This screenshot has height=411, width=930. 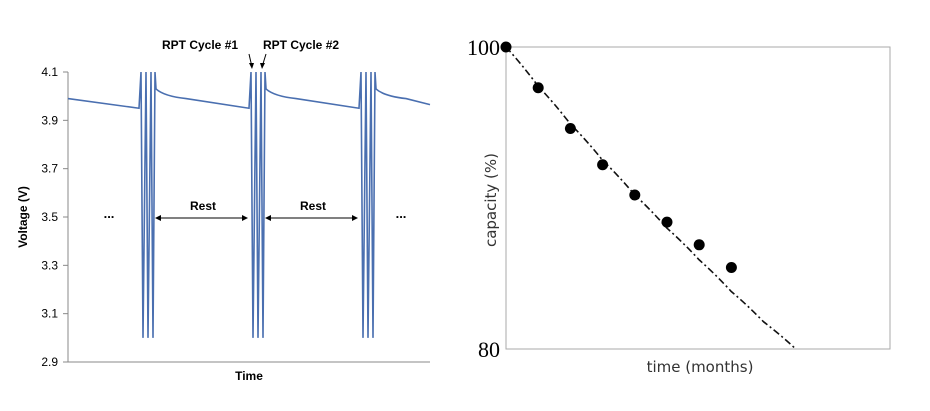 What do you see at coordinates (262, 66) in the screenshot?
I see `rpt-cycle-2-arrowhead` at bounding box center [262, 66].